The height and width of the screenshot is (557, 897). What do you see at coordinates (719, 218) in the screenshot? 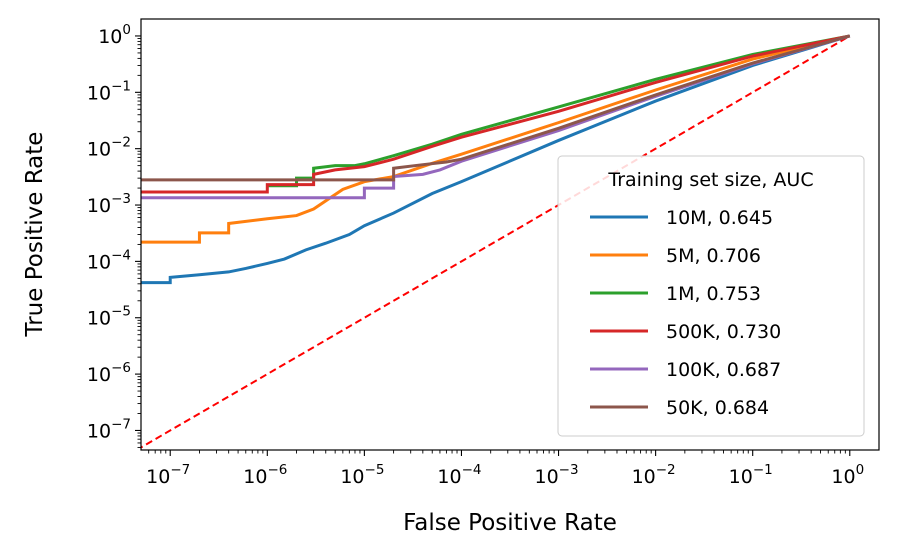
I see `legend-entry-label: 10M, 0.645` at bounding box center [719, 218].